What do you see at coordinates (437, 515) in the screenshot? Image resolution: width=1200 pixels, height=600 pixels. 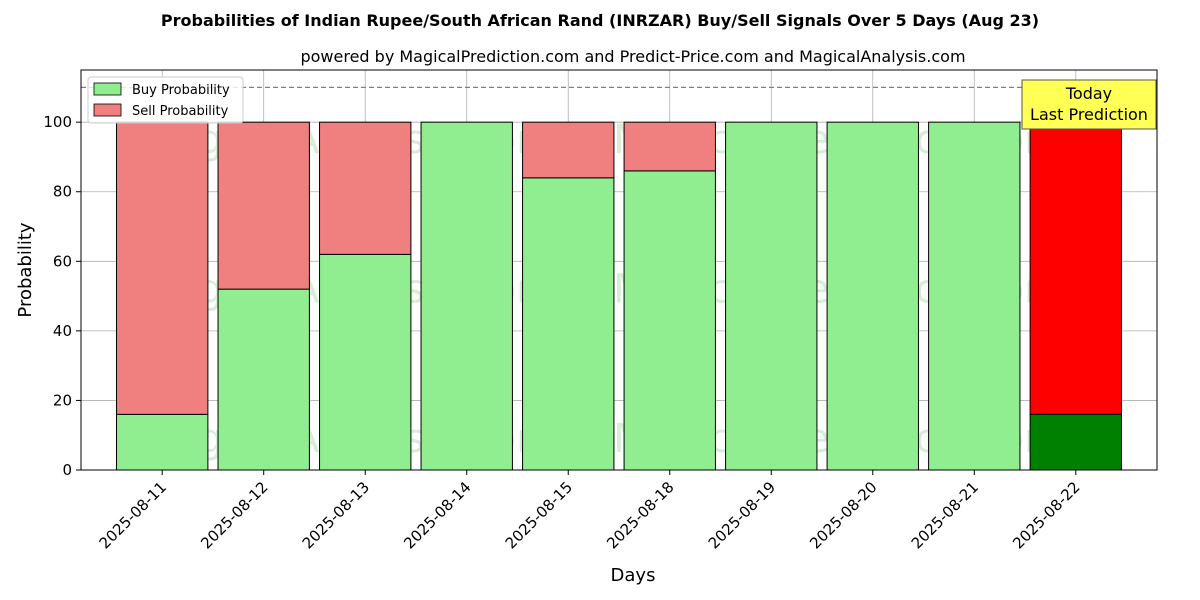 I see `x-tick-label: 2025-08-14` at bounding box center [437, 515].